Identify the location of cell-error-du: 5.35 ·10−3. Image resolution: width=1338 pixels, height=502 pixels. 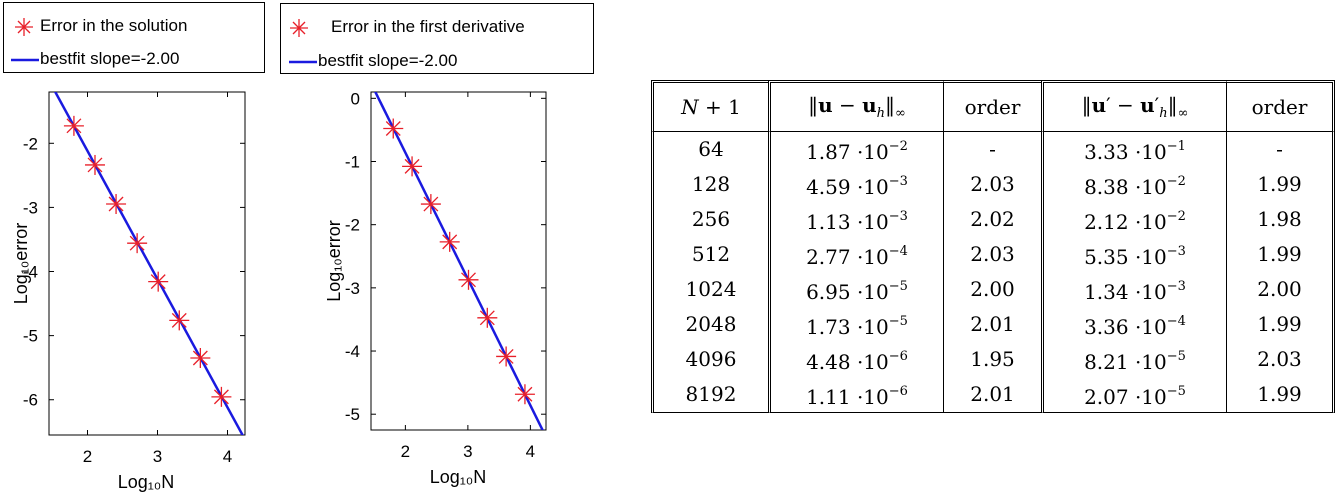
(1133, 254).